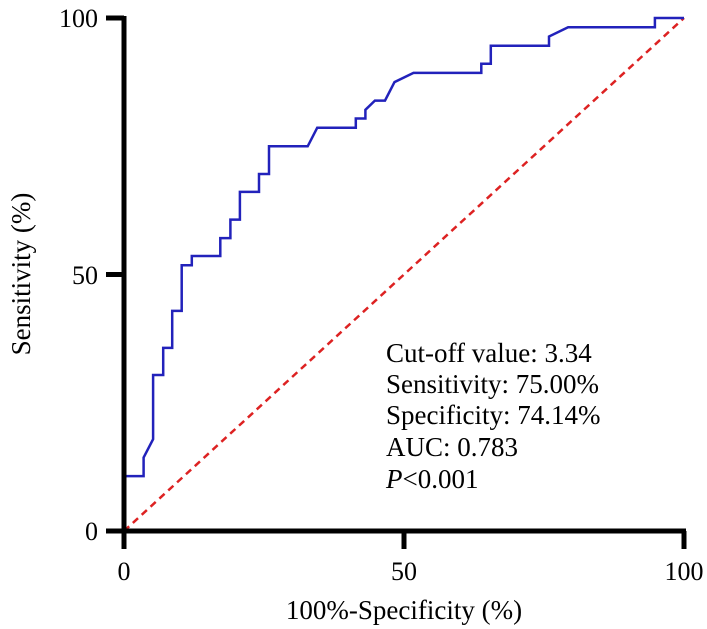 This screenshot has width=707, height=629. Describe the element at coordinates (91, 531) in the screenshot. I see `y-tick-label-0: 0` at that location.